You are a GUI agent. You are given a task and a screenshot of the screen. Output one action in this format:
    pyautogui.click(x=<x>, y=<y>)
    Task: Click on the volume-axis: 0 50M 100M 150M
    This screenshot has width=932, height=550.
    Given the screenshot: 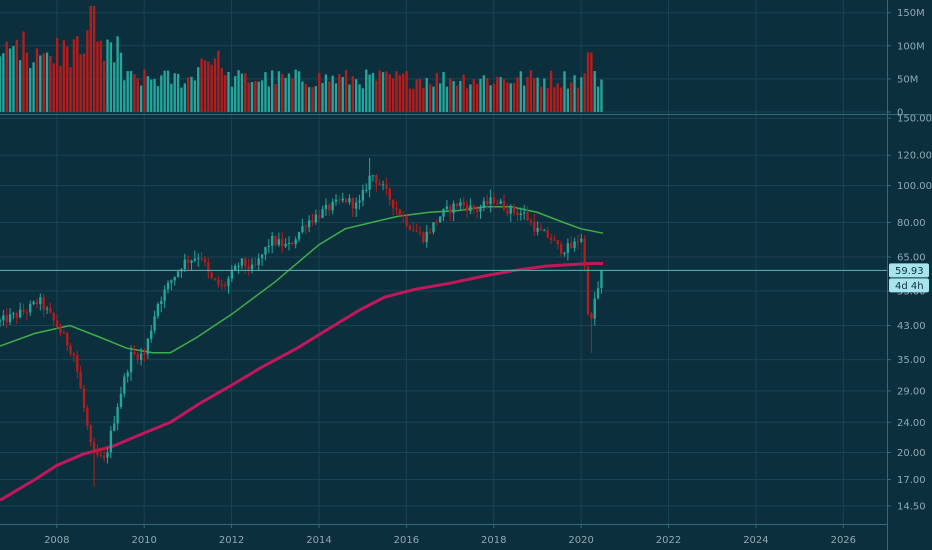 What is the action you would take?
    pyautogui.click(x=906, y=63)
    